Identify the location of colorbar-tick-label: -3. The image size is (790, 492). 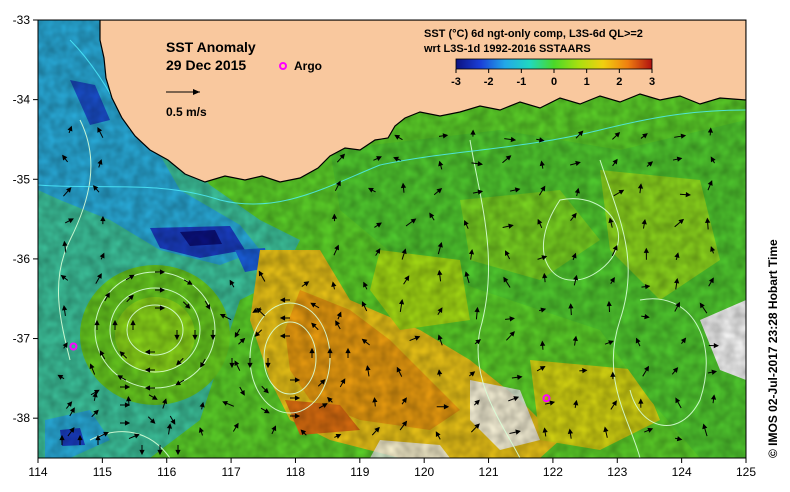
(456, 82).